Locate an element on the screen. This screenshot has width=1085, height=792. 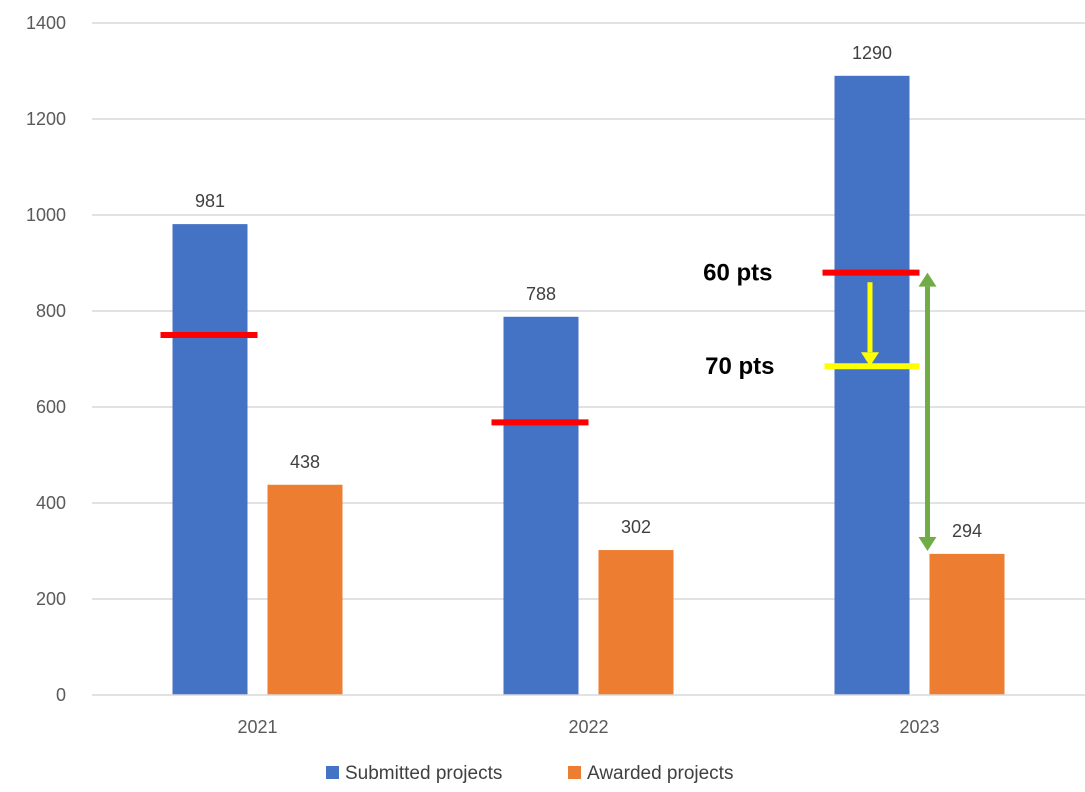
data-label: 438 is located at coordinates (305, 462).